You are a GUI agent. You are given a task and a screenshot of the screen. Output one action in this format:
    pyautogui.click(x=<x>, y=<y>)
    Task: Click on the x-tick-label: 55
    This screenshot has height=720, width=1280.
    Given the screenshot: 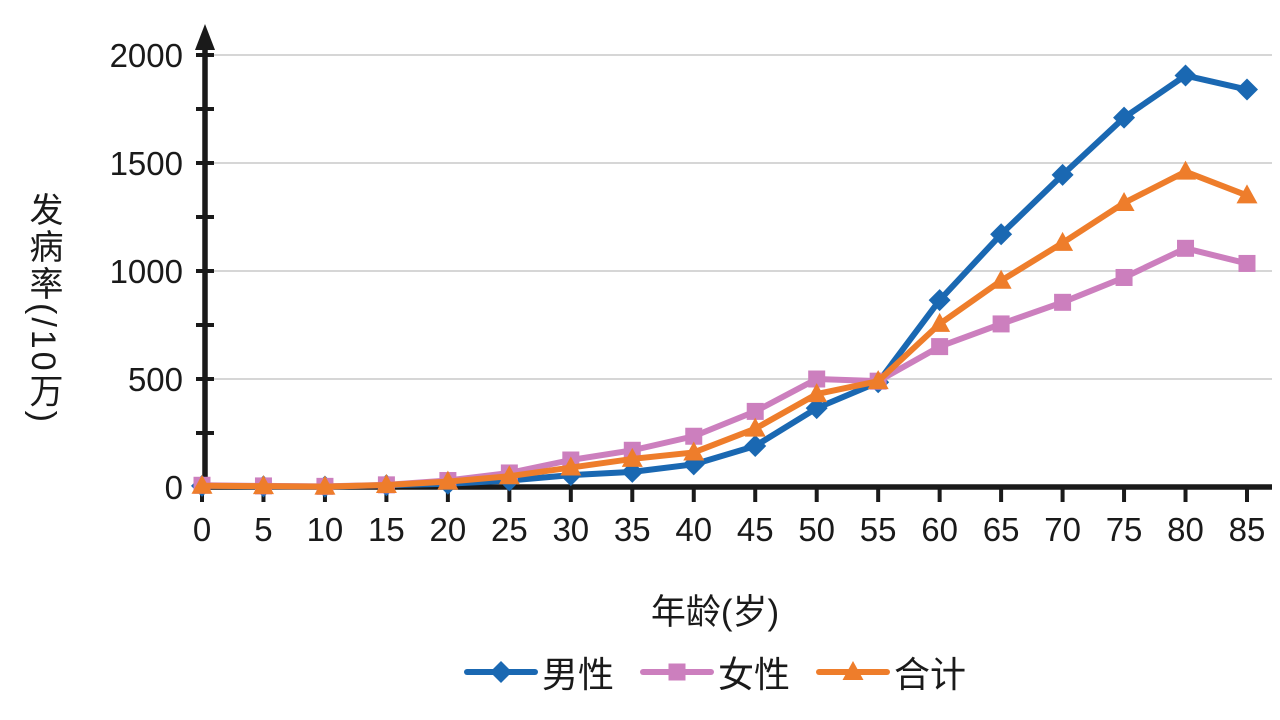 What is the action you would take?
    pyautogui.click(x=878, y=529)
    